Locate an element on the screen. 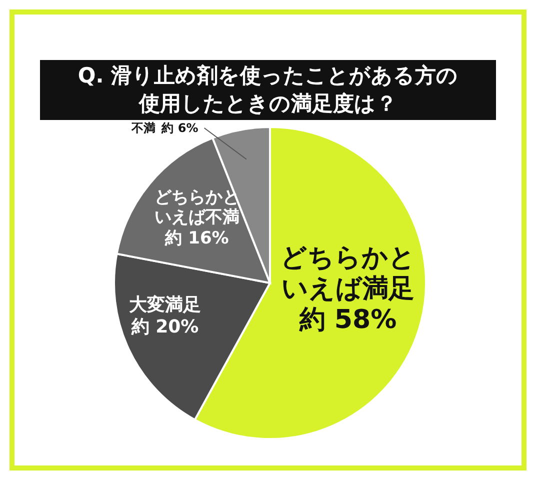 This screenshot has width=536, height=482. slice-label: 大変満足 is located at coordinates (165, 305).